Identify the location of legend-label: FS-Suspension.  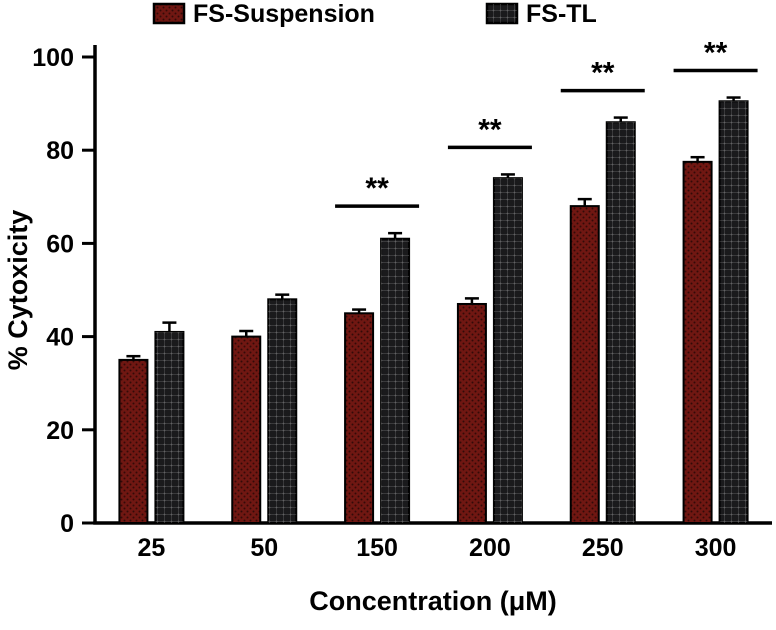
(284, 14).